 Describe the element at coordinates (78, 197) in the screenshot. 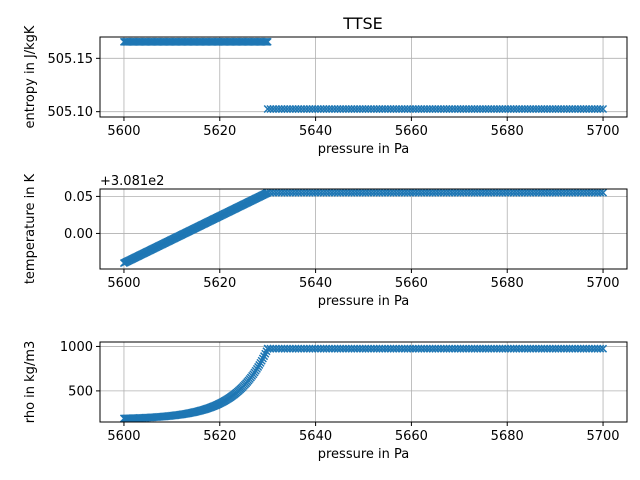

I see `y-tick-label: 0.05` at that location.